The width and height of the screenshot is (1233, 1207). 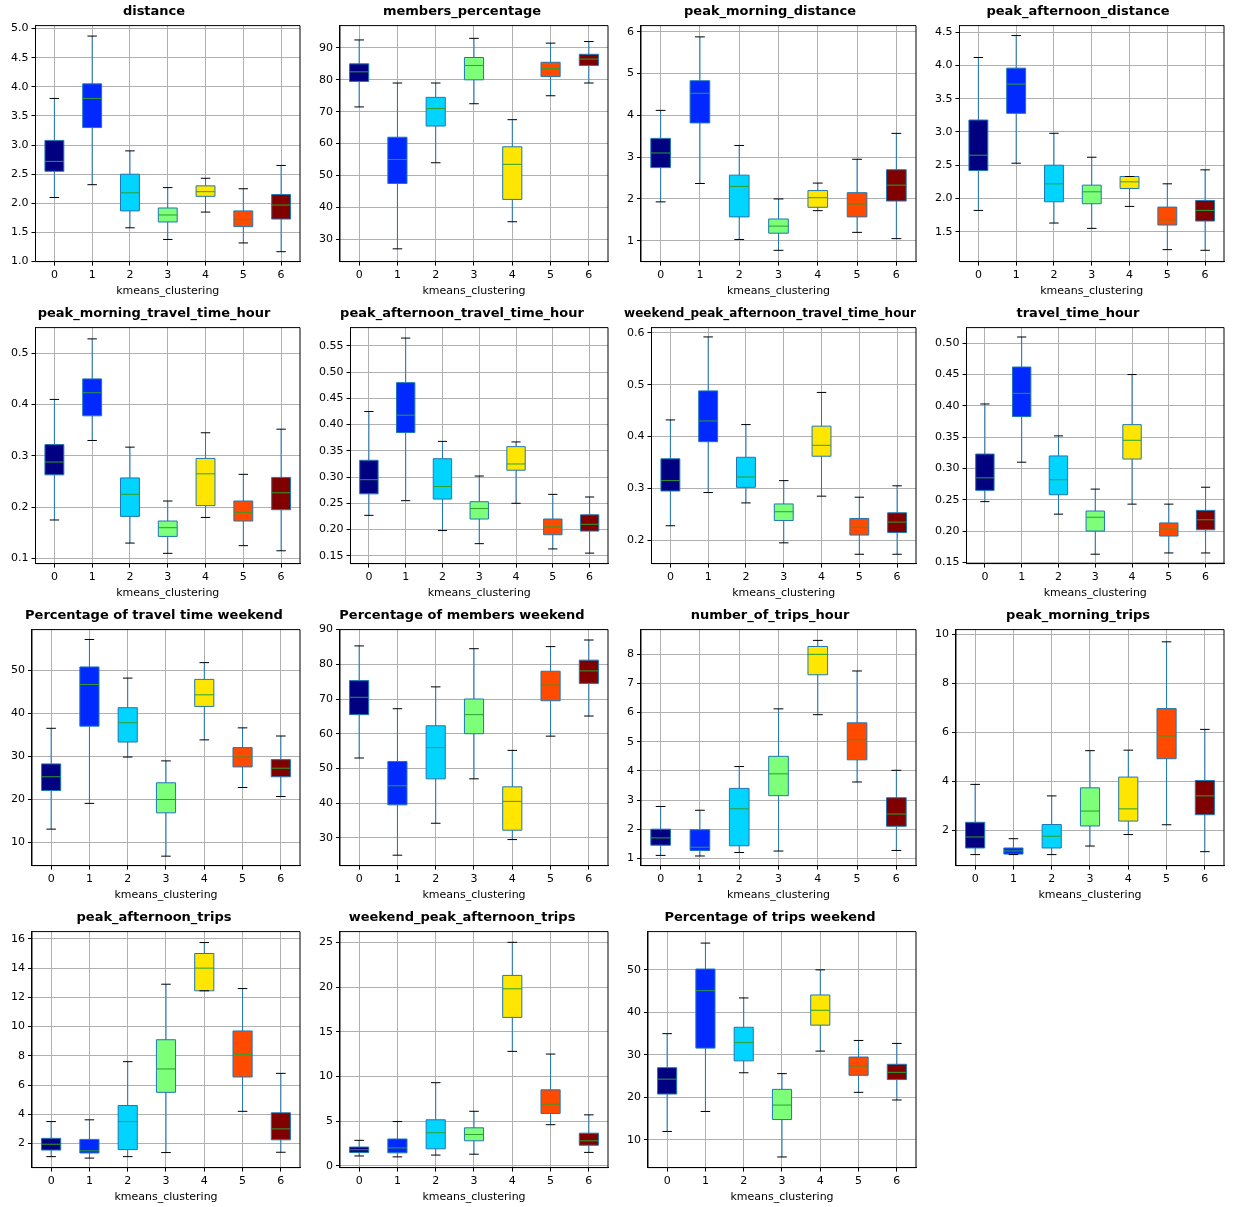 What do you see at coordinates (943, 98) in the screenshot?
I see `y-tick-label: 3.5` at bounding box center [943, 98].